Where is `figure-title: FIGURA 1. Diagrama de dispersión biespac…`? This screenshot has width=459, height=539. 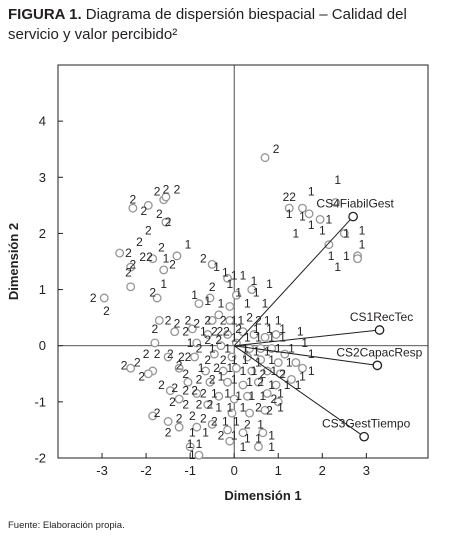
figure-title: FIGURA 1. Diagrama de dispersión biespac… is located at coordinates (232, 25).